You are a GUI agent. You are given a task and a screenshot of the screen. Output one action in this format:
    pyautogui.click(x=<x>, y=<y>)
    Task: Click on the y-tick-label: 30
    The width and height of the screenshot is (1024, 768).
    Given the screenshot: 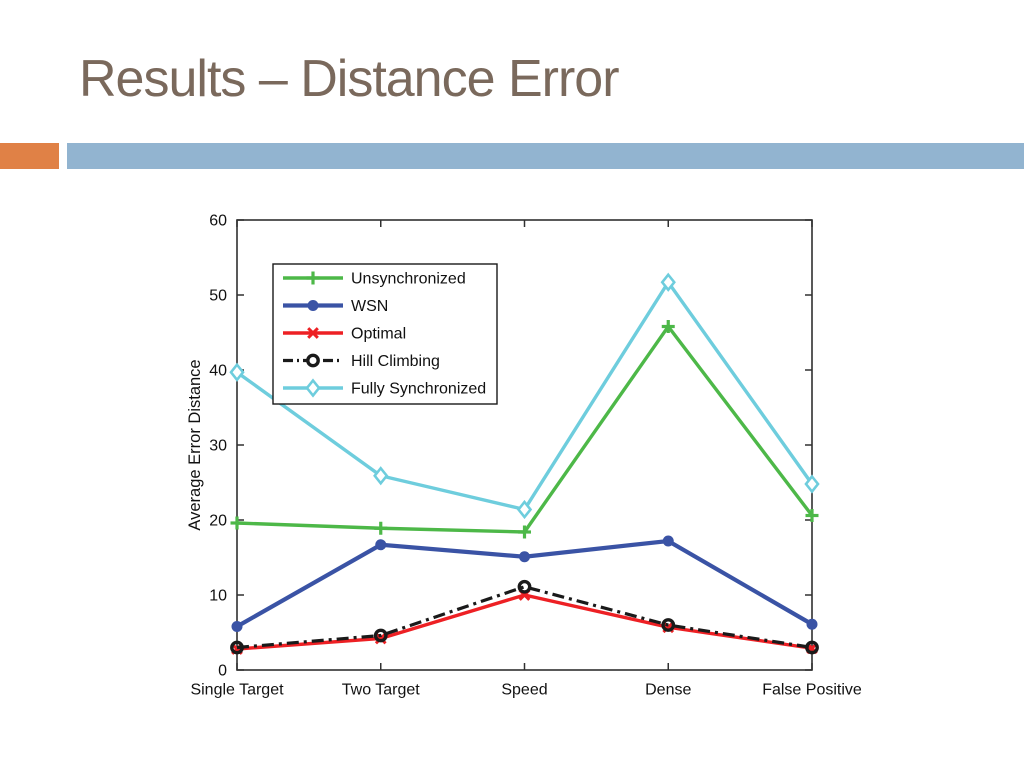 What is the action you would take?
    pyautogui.click(x=218, y=446)
    